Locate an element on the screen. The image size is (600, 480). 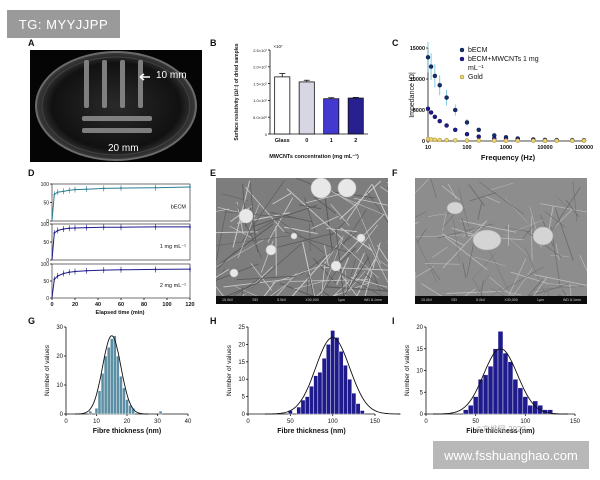
chart-d-ytick-label: 0 is located at coordinates (47, 299).